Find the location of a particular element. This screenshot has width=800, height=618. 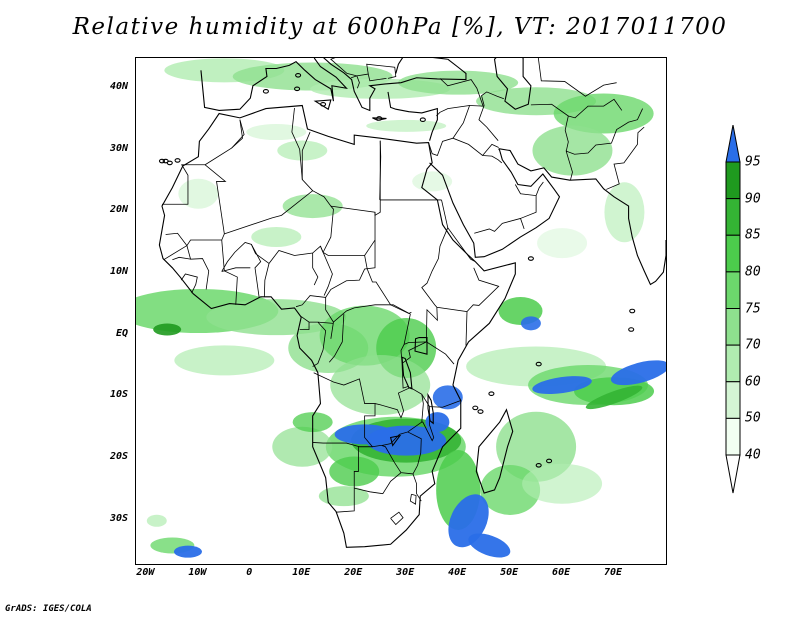

lat-label: 10S is located at coordinates (118, 395).